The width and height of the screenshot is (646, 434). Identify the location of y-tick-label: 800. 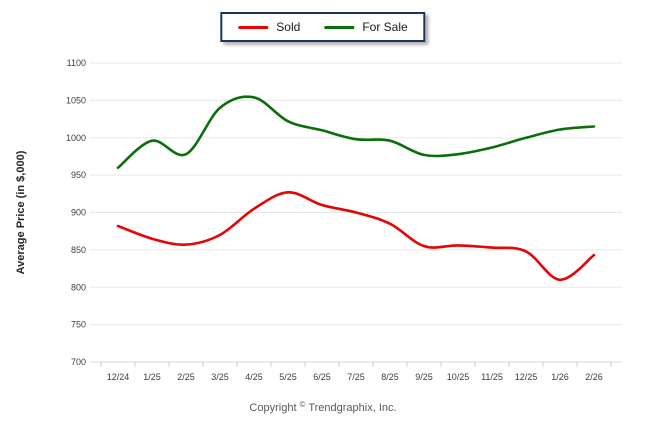
(78, 287).